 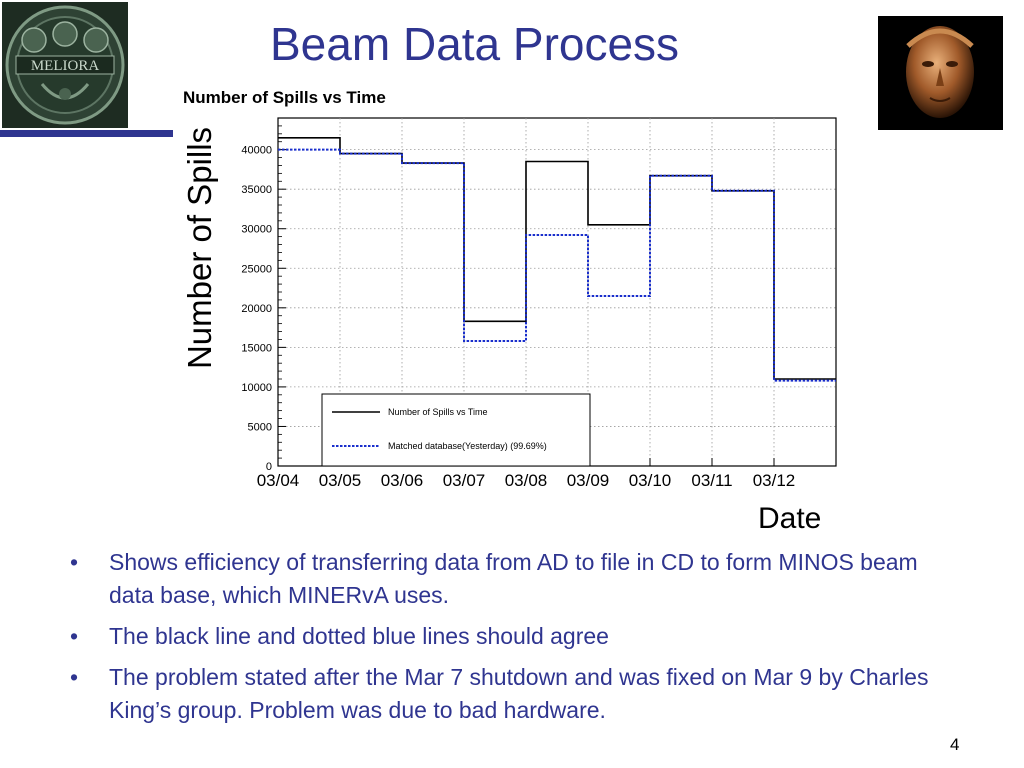 What do you see at coordinates (456, 430) in the screenshot?
I see `legend-box` at bounding box center [456, 430].